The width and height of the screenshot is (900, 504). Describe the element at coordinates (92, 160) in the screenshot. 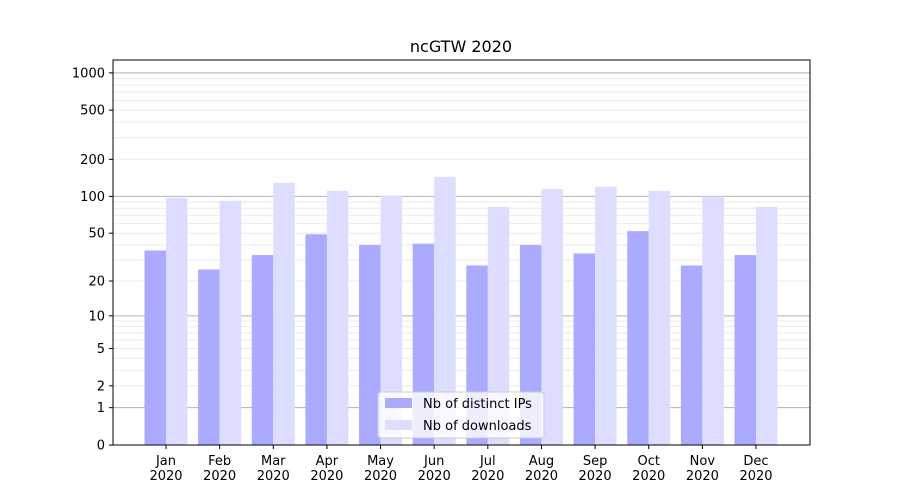

I see `y-tick-label: 200` at that location.